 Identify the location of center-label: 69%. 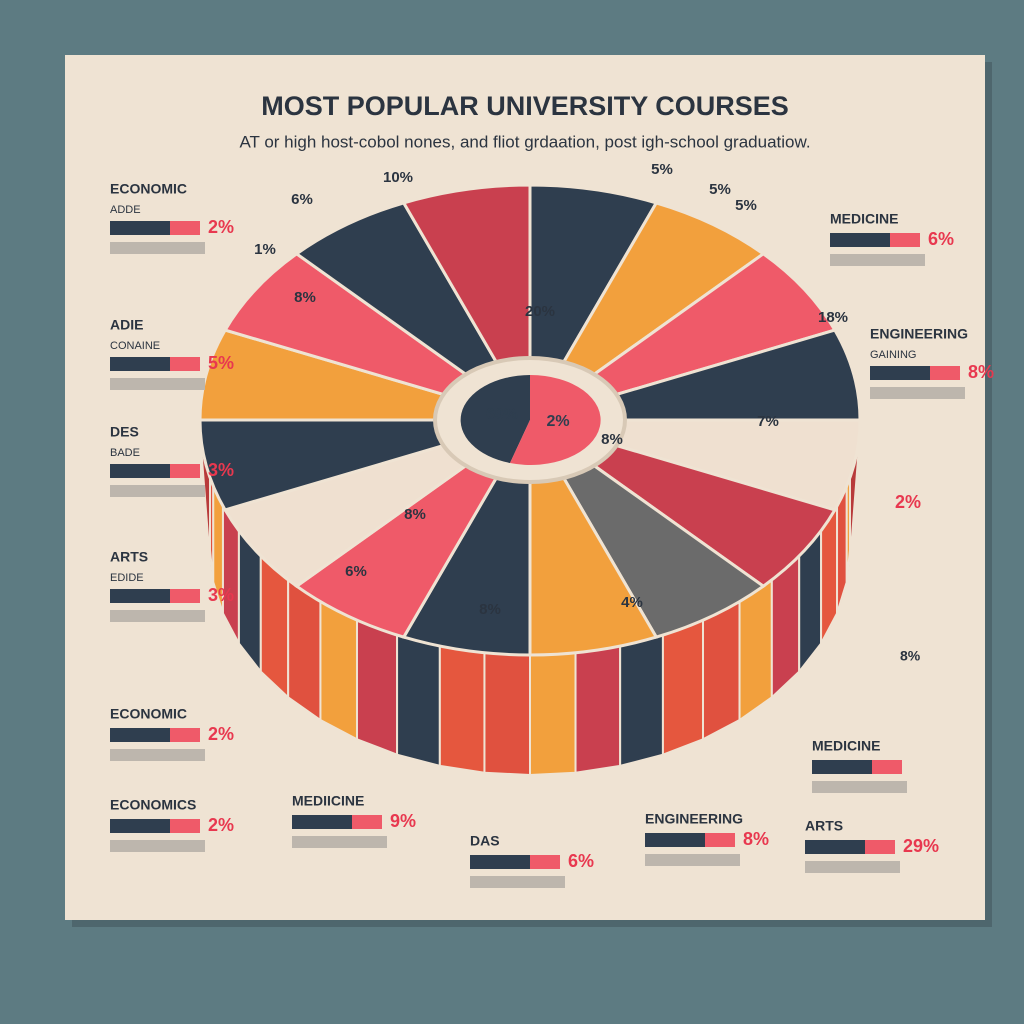
(502, 414).